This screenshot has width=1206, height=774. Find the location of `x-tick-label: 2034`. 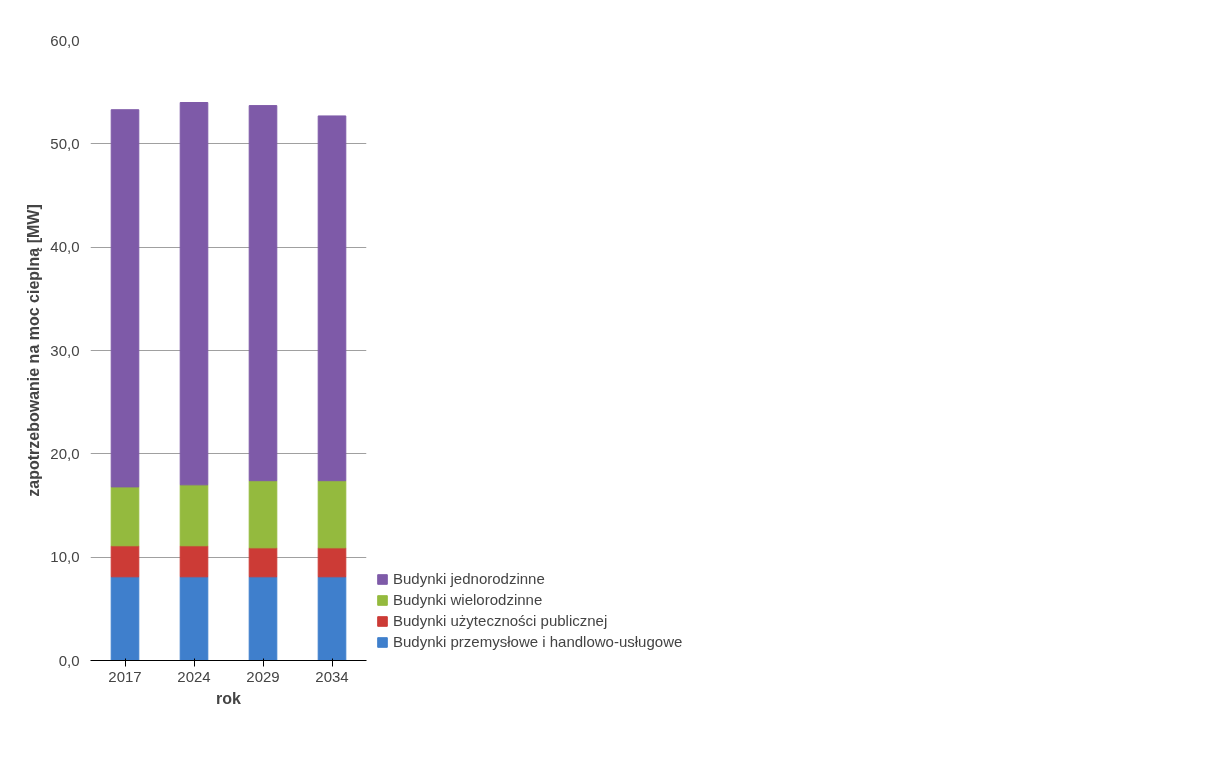

x-tick-label: 2034 is located at coordinates (332, 676).